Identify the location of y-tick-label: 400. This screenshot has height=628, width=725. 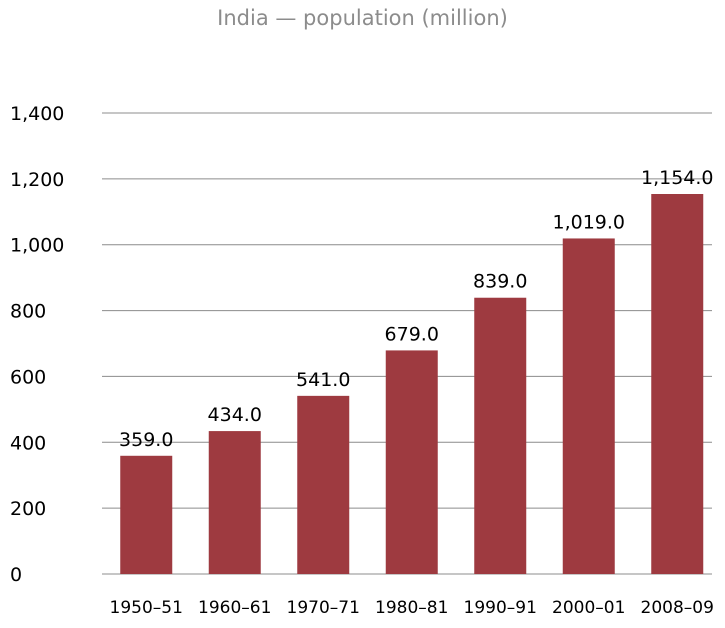
(28, 443).